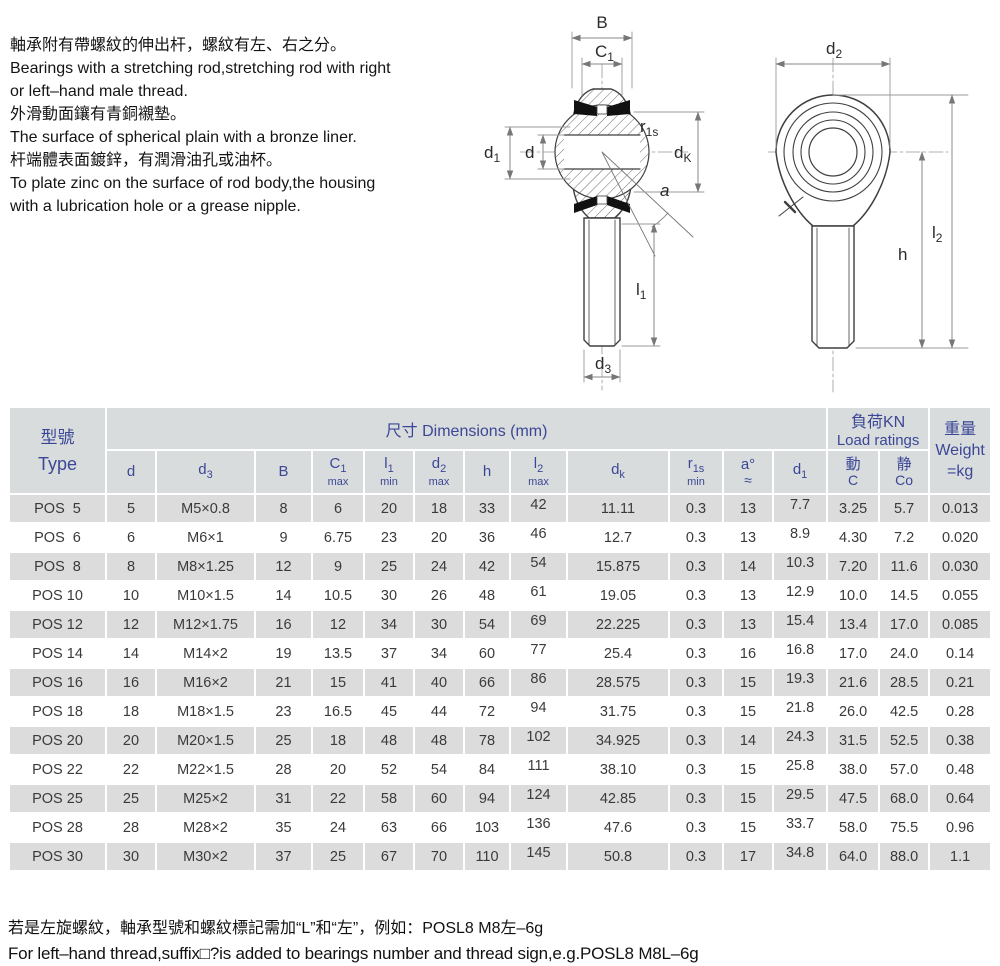  I want to click on value-cell: 25.8, so click(800, 769).